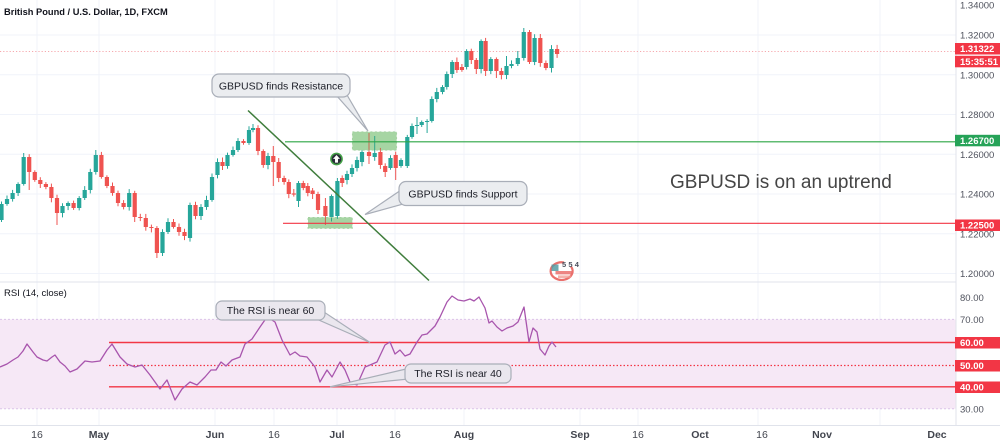 This screenshot has height=445, width=1000. Describe the element at coordinates (977, 75) in the screenshot. I see `svg-text: 1.30000` at that location.